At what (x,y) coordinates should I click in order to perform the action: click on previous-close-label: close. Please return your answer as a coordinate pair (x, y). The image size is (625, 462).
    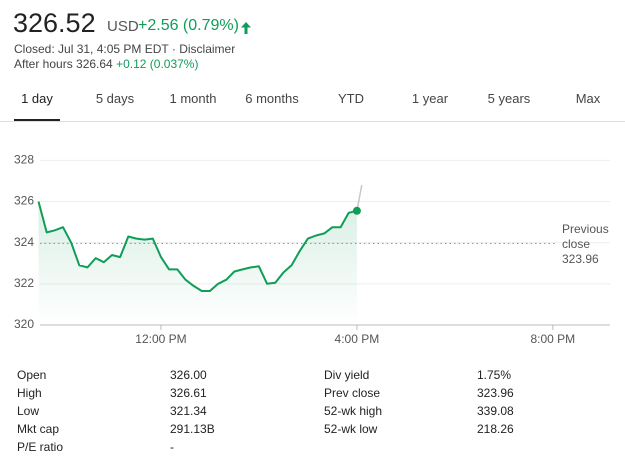
    Looking at the image, I should click on (576, 244).